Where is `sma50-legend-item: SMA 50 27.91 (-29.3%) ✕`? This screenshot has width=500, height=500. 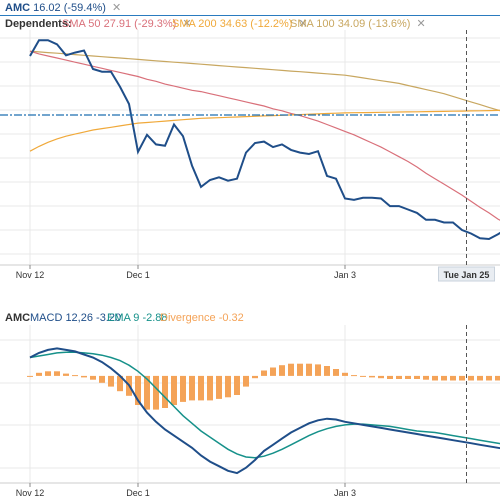
sma50-legend-item: SMA 50 27.91 (-29.3%) ✕ is located at coordinates (127, 24).